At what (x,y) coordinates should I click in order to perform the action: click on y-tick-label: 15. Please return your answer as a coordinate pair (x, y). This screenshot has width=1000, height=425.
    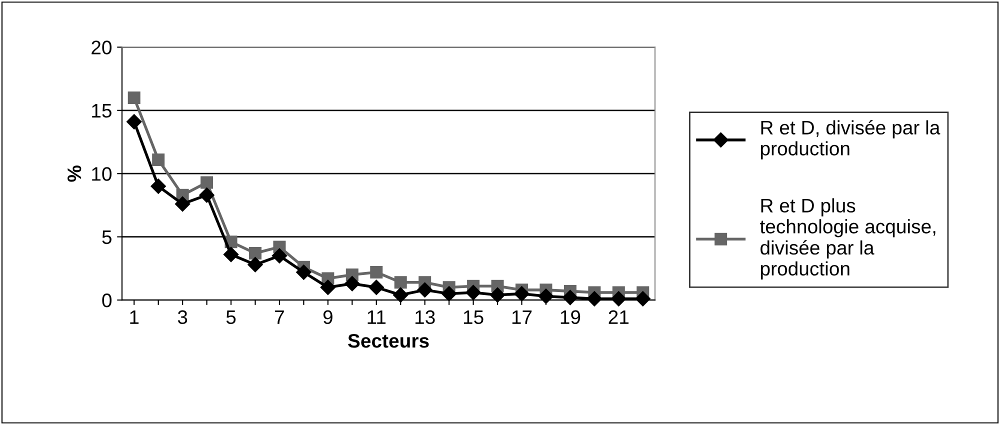
    Looking at the image, I should click on (102, 111).